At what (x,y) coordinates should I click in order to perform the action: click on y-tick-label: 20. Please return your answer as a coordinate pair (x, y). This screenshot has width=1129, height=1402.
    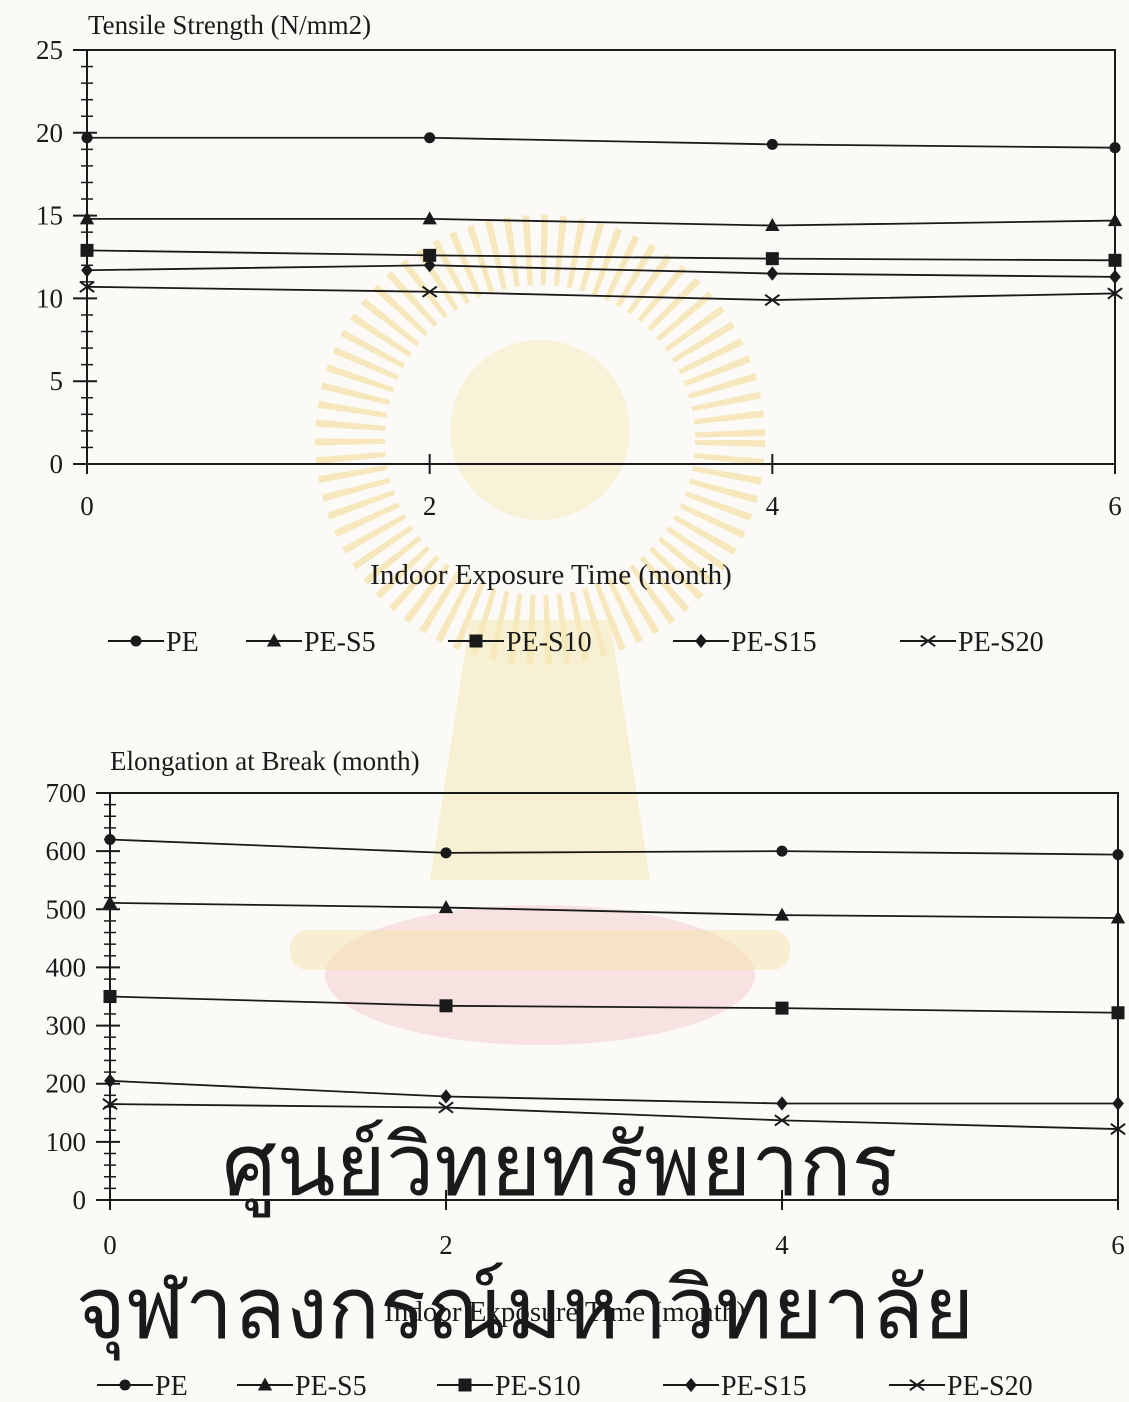
    Looking at the image, I should click on (49, 133).